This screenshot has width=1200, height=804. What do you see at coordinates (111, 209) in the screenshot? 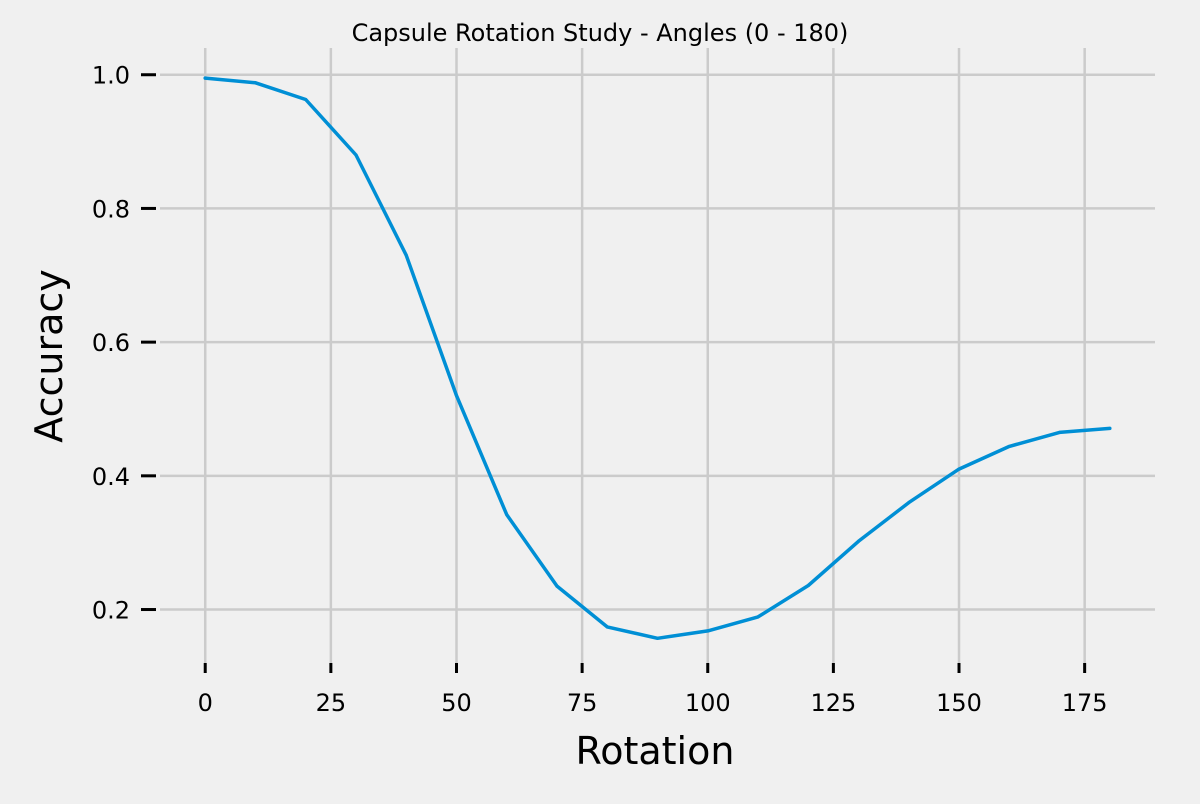
I see `y-tick-label: 0.8` at bounding box center [111, 209].